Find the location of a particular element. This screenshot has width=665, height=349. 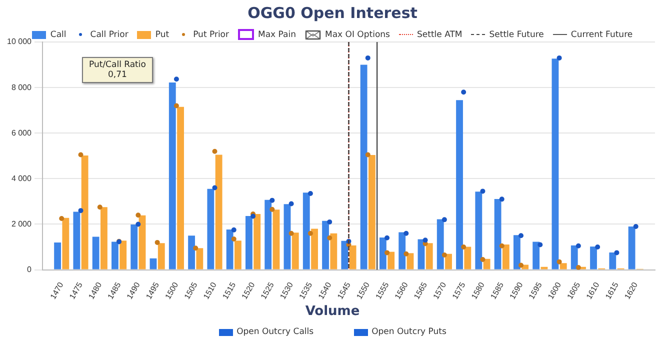

text: Open Outcry Calls is located at coordinates (275, 332).